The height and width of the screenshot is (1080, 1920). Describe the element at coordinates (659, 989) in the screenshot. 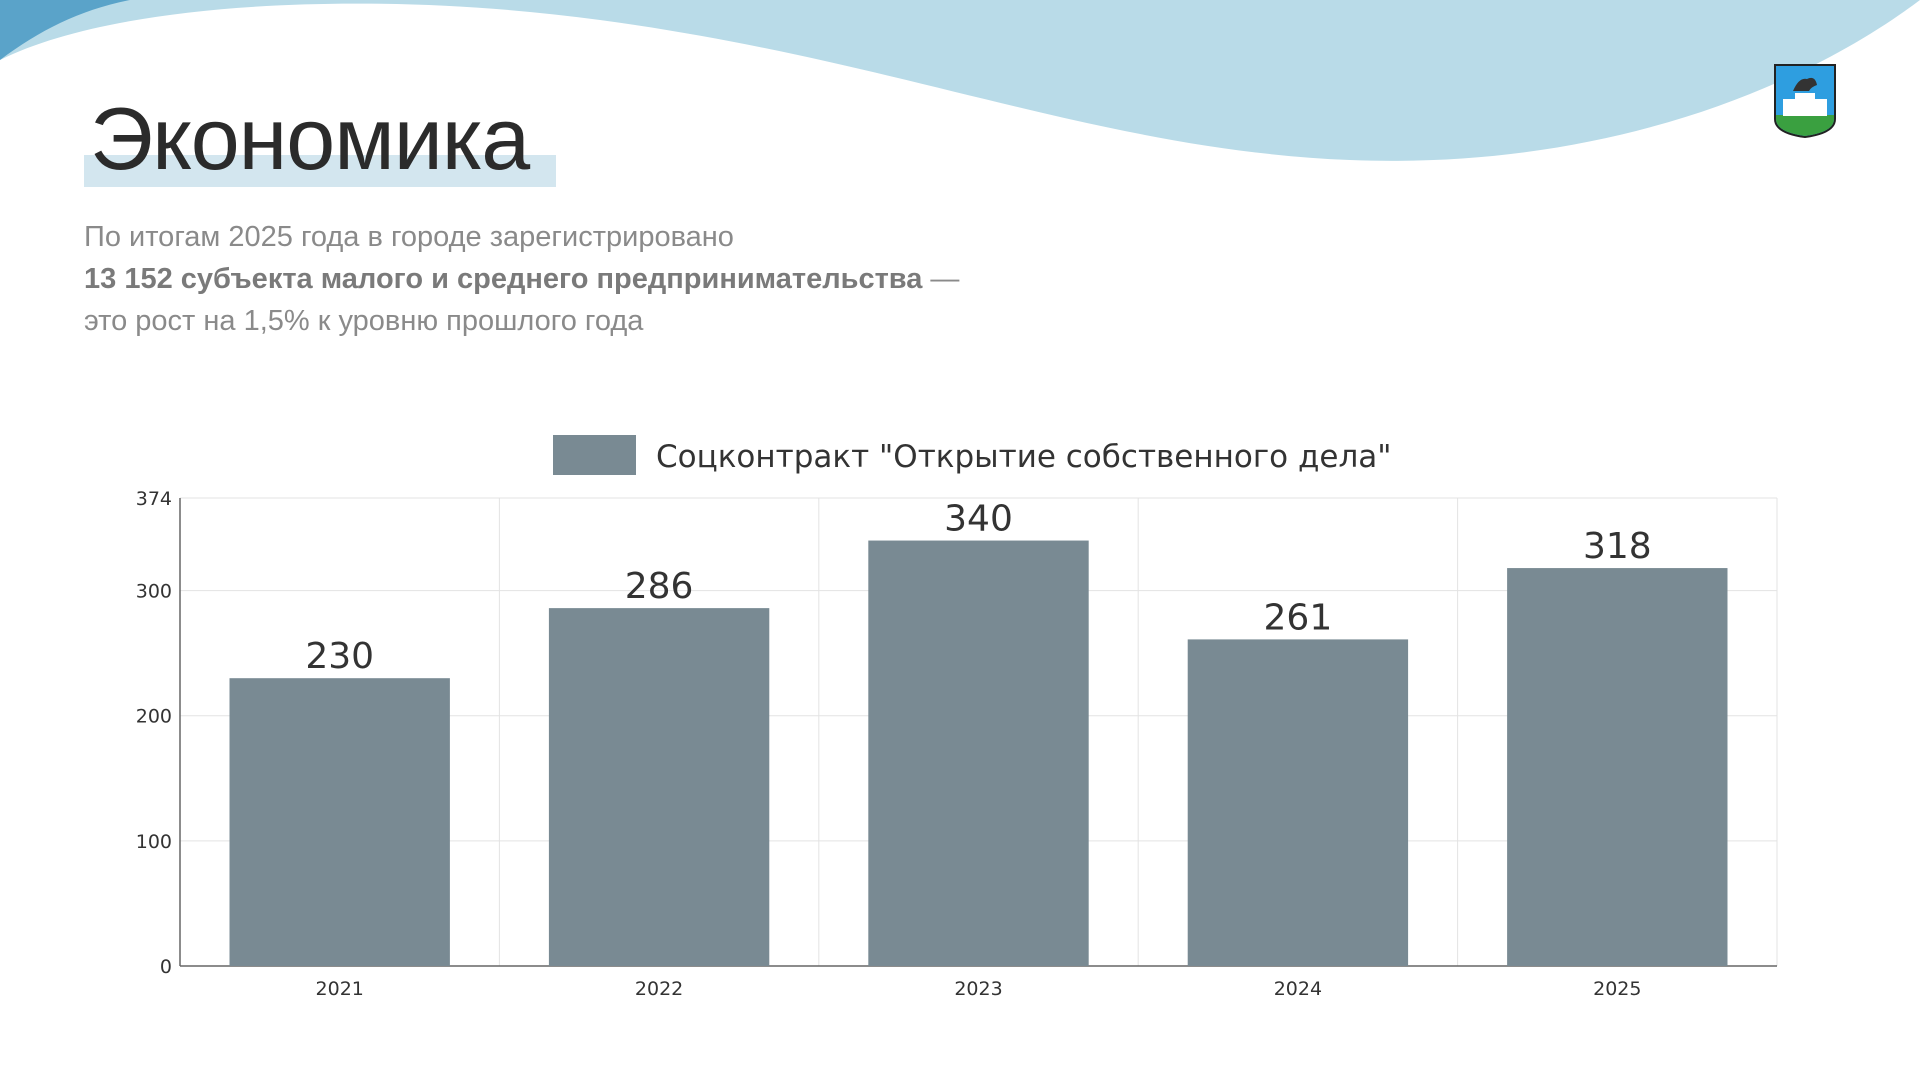

I see `x-tick-label-2022: 2022` at that location.